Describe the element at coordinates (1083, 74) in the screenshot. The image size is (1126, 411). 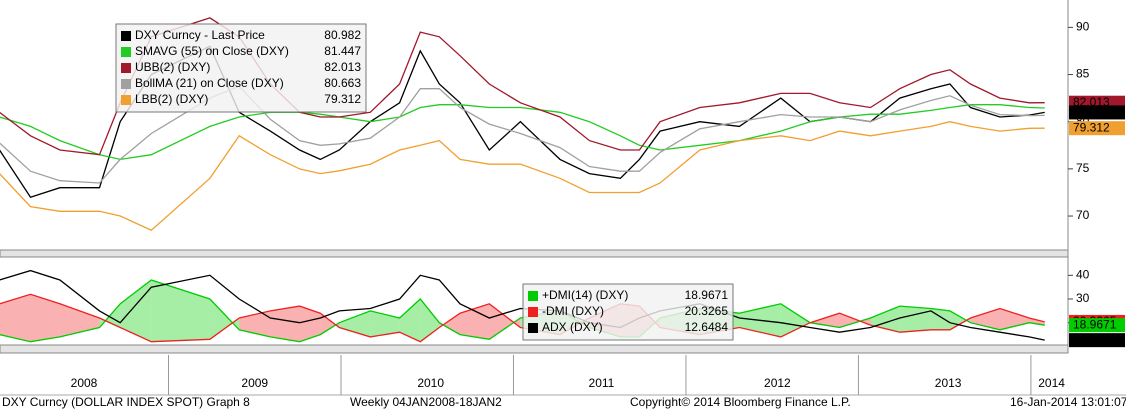
I see `y-tick-label: 85` at that location.